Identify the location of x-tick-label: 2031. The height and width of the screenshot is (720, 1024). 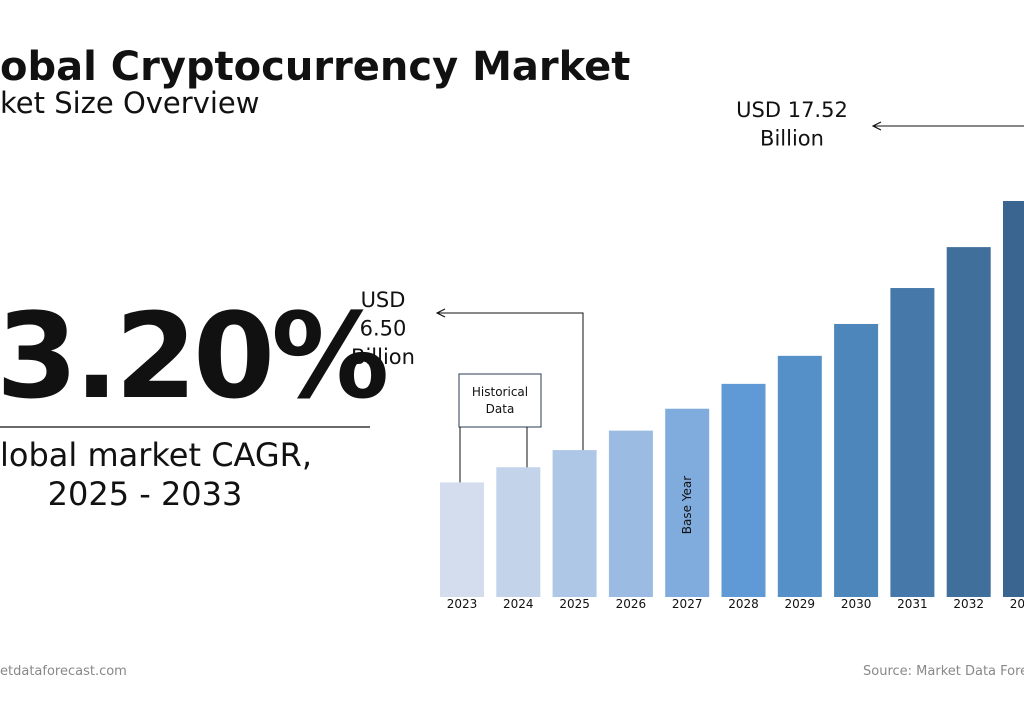
(912, 604).